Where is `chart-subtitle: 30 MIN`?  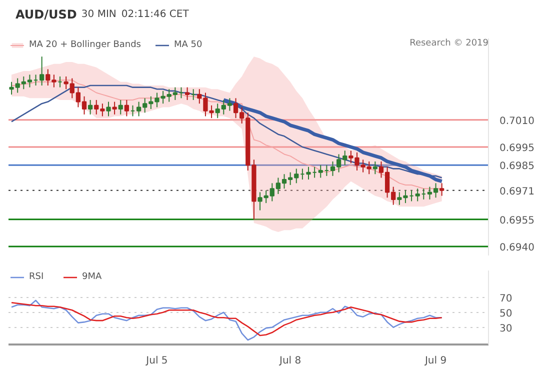 chart-subtitle: 30 MIN is located at coordinates (98, 14).